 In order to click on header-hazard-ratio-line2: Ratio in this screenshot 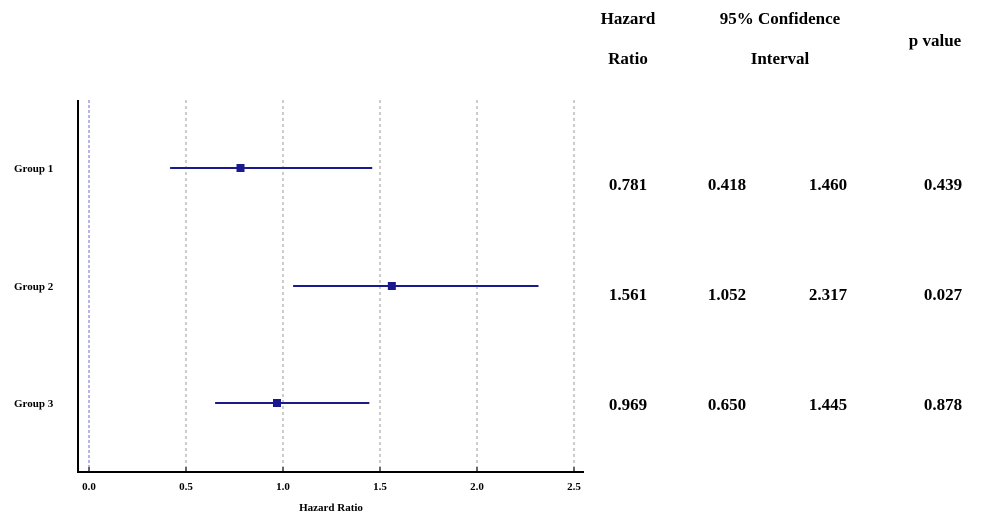, I will do `click(628, 58)`.